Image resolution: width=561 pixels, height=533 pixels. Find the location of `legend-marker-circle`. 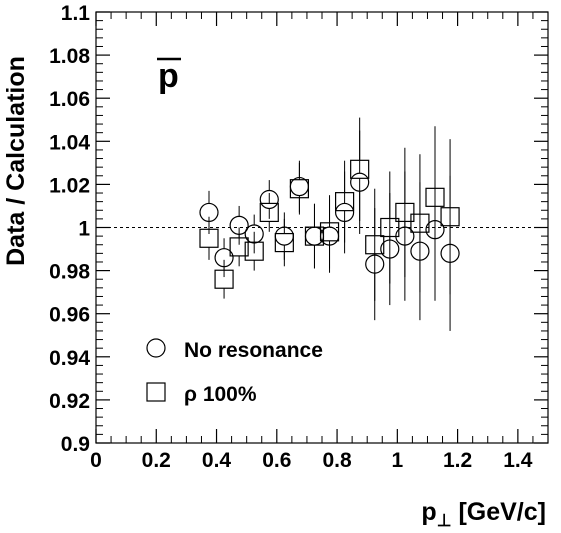

legend-marker-circle is located at coordinates (156, 348).